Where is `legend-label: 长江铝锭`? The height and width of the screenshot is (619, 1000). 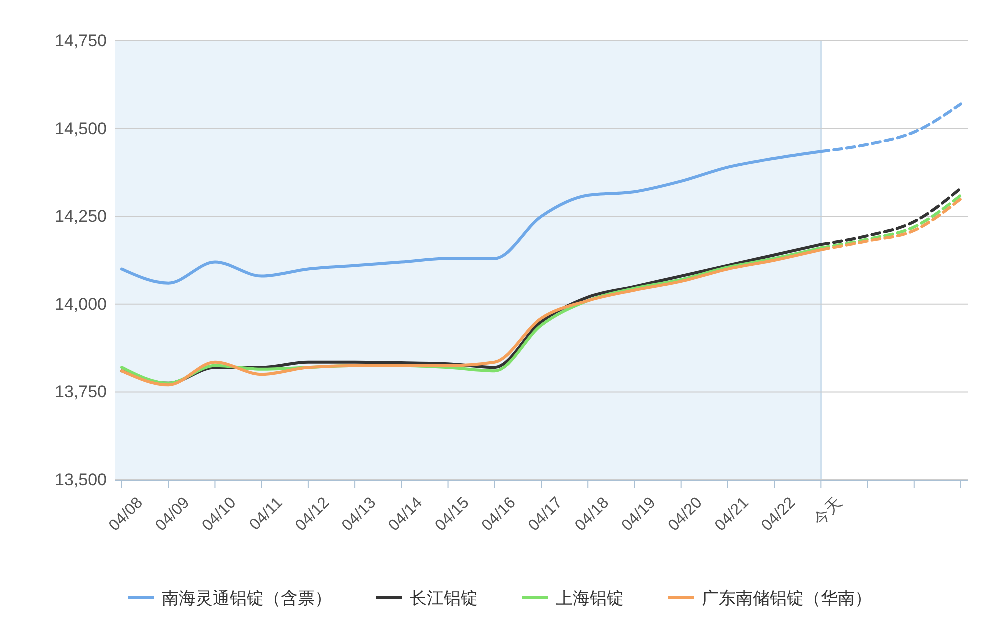
legend-label: 长江铝锭 is located at coordinates (444, 599).